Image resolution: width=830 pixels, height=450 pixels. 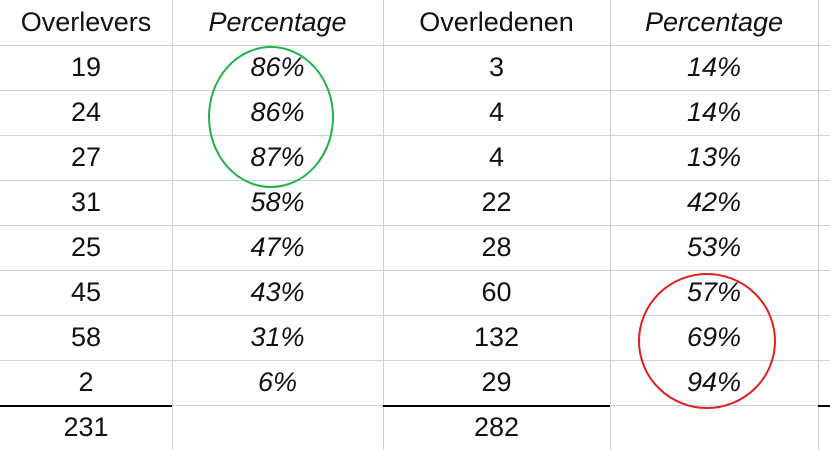 I want to click on cell: 13%, so click(x=714, y=157).